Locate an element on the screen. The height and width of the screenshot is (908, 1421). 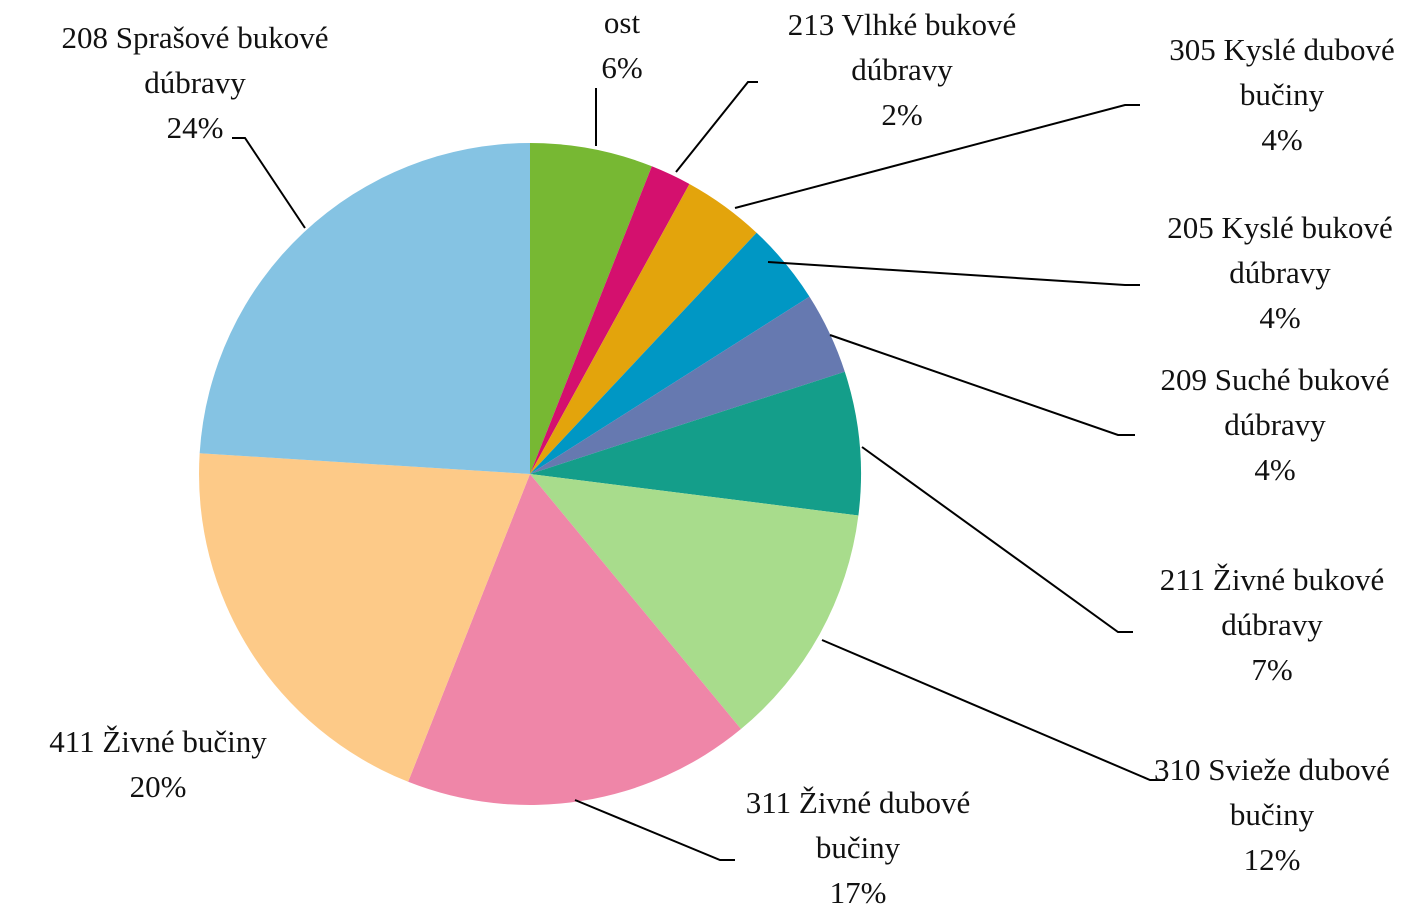
slice-label: 205 Kyslé bukové dúbravy 4% is located at coordinates (1278, 272).